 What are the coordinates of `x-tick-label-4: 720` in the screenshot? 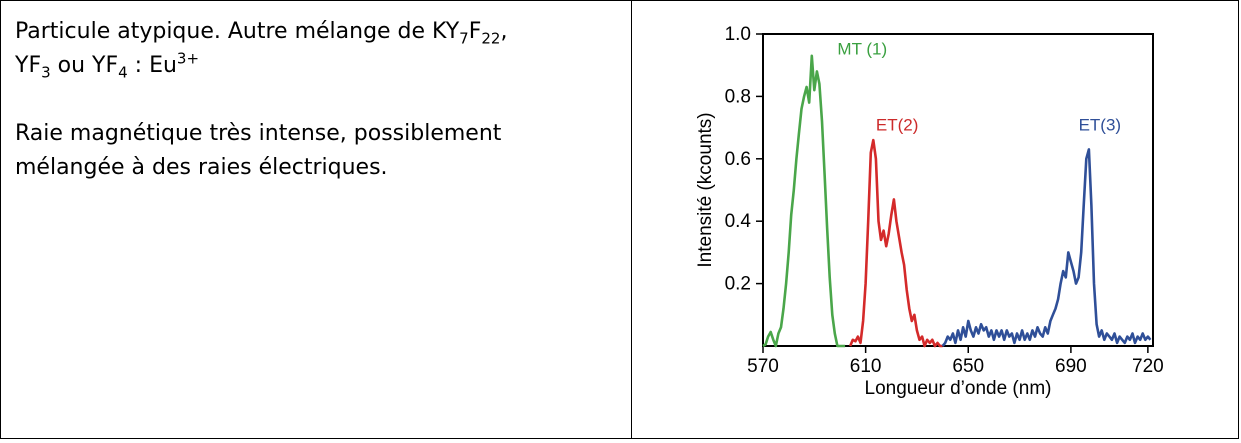 It's located at (1148, 366).